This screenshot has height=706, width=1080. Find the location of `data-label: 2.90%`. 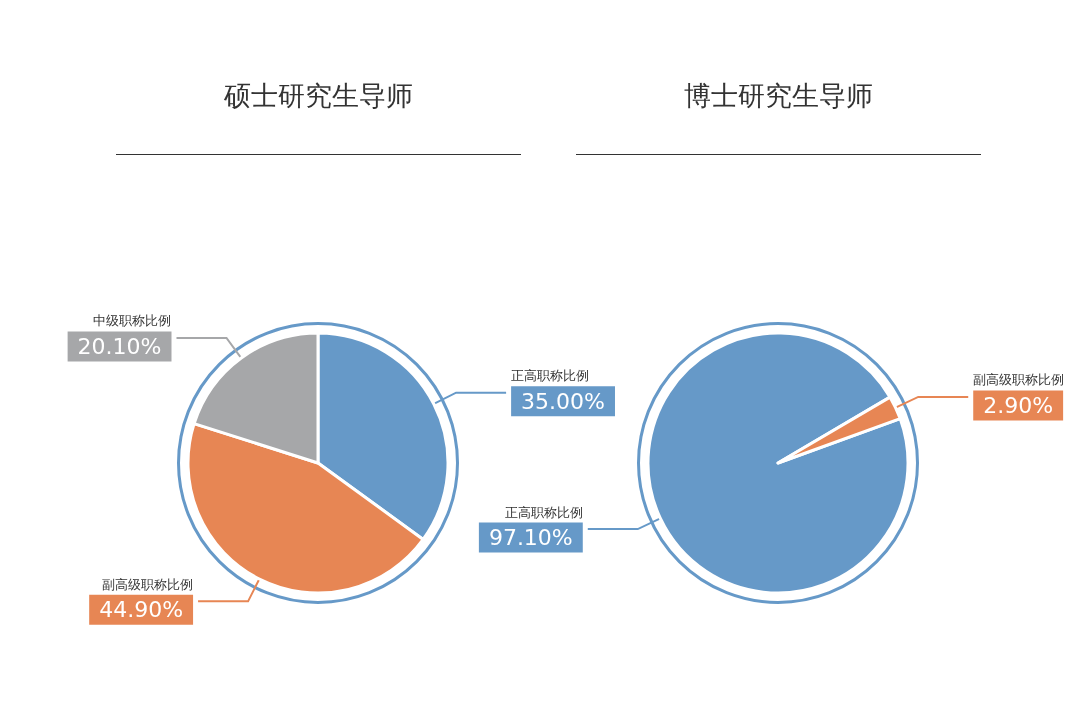

data-label: 2.90% is located at coordinates (1018, 405).